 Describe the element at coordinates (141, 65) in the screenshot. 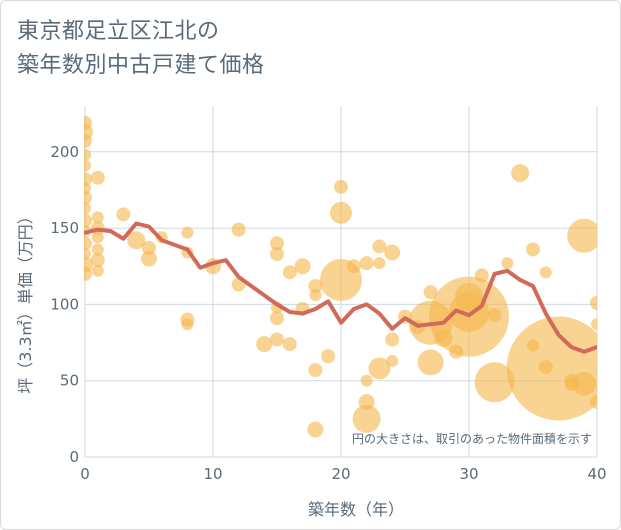

I see `chart-title-line-2: 築年数別中古戸建て価格` at that location.